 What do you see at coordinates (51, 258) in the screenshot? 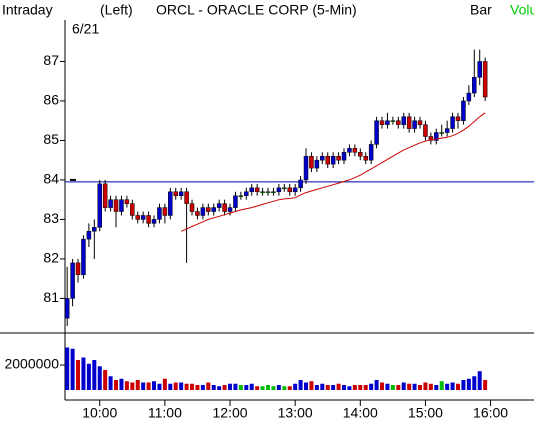
I see `y-tick-label: 82` at bounding box center [51, 258].